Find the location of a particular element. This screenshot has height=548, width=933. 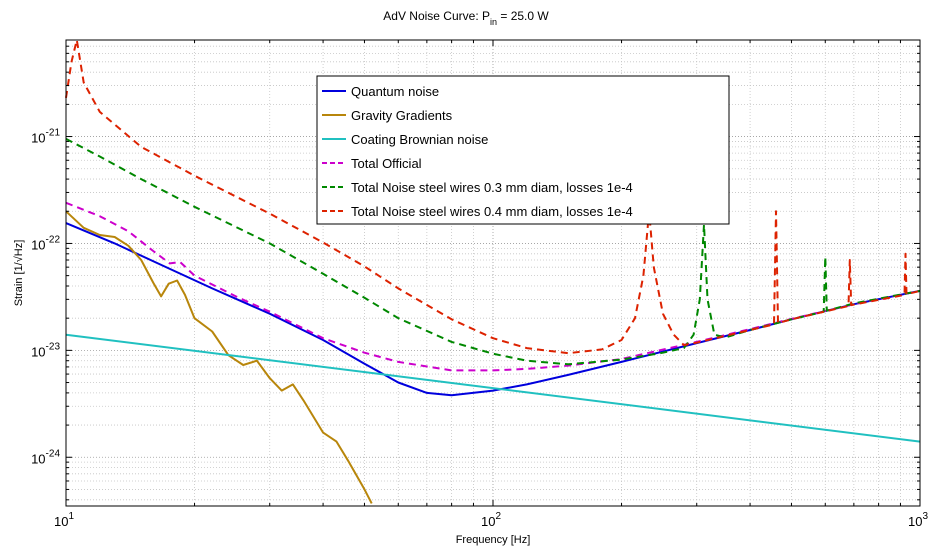

y-tick-label: 10-21 is located at coordinates (45, 137).